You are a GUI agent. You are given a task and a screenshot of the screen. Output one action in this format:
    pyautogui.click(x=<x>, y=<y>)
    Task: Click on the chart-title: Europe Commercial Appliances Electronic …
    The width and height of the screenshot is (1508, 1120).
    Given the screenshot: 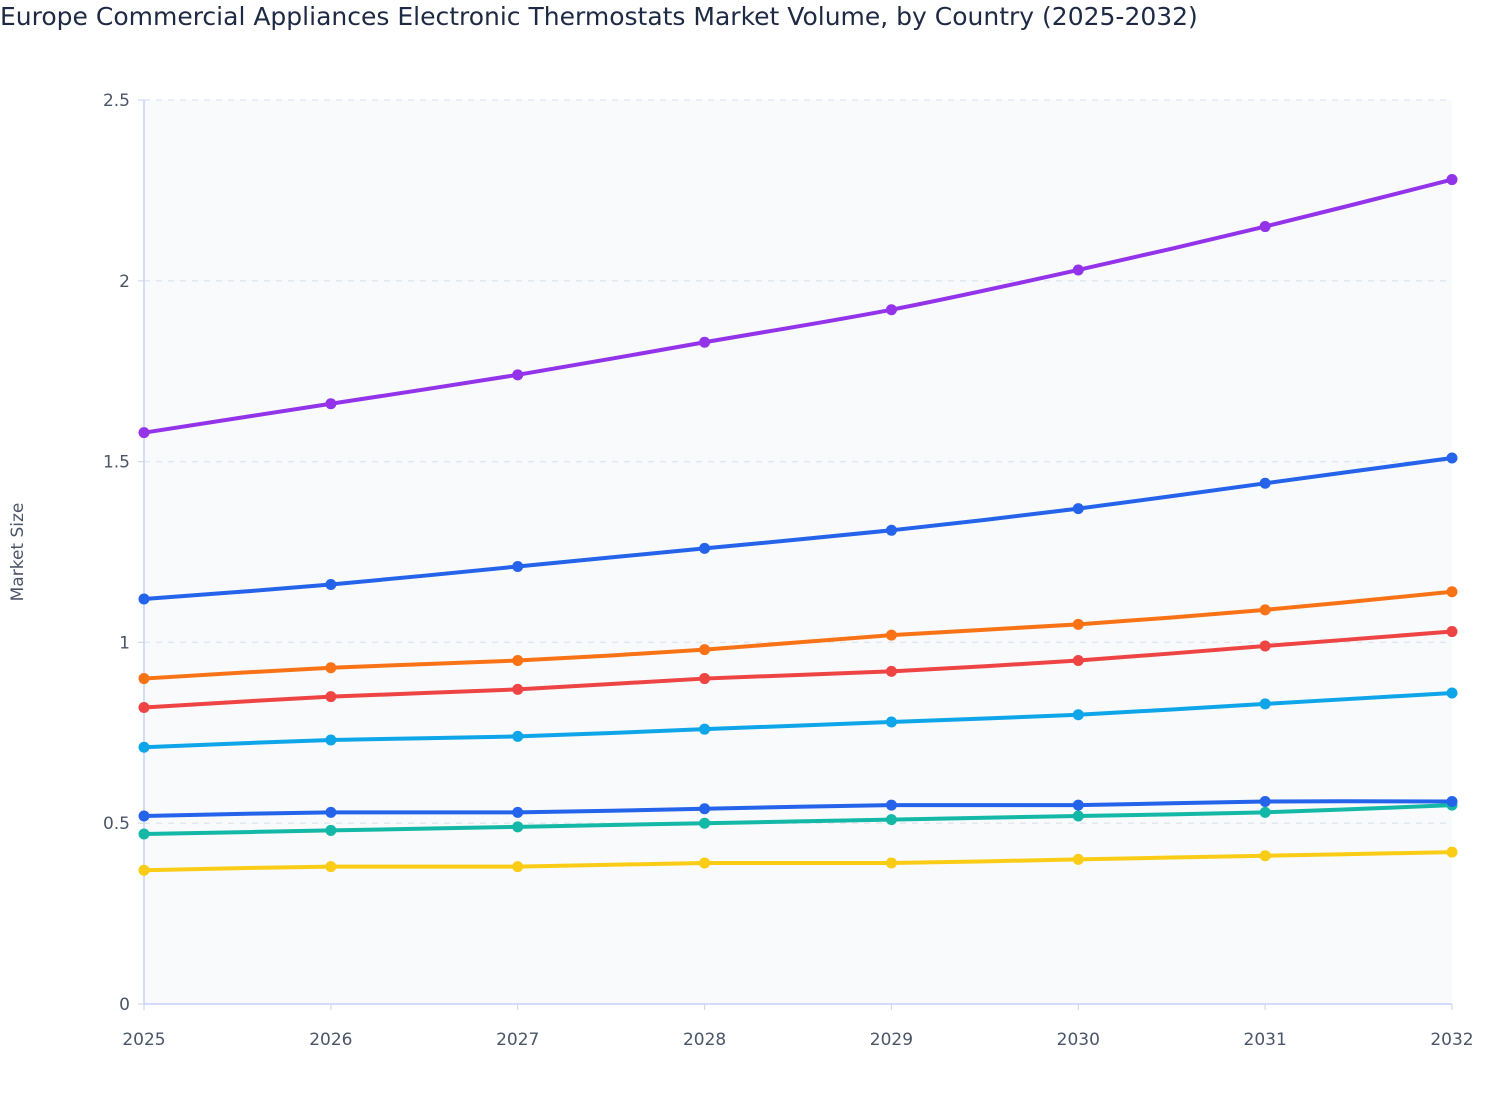 What is the action you would take?
    pyautogui.click(x=599, y=16)
    